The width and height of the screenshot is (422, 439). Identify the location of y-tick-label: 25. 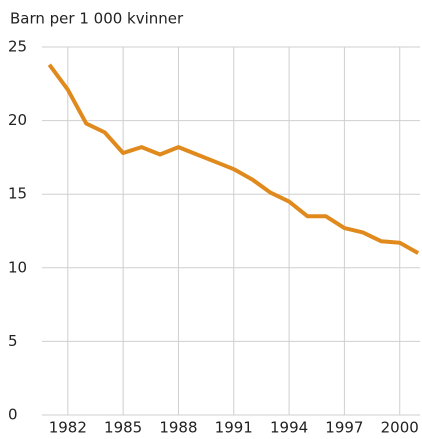
(17, 47).